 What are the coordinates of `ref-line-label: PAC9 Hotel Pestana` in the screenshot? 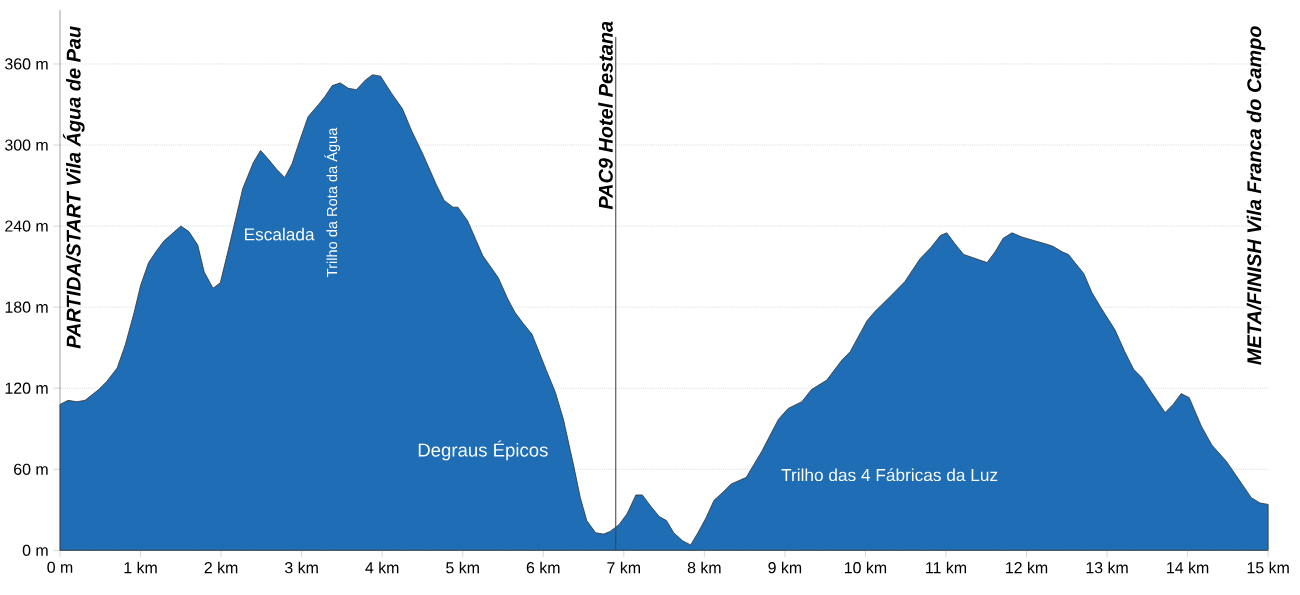 It's located at (605, 115).